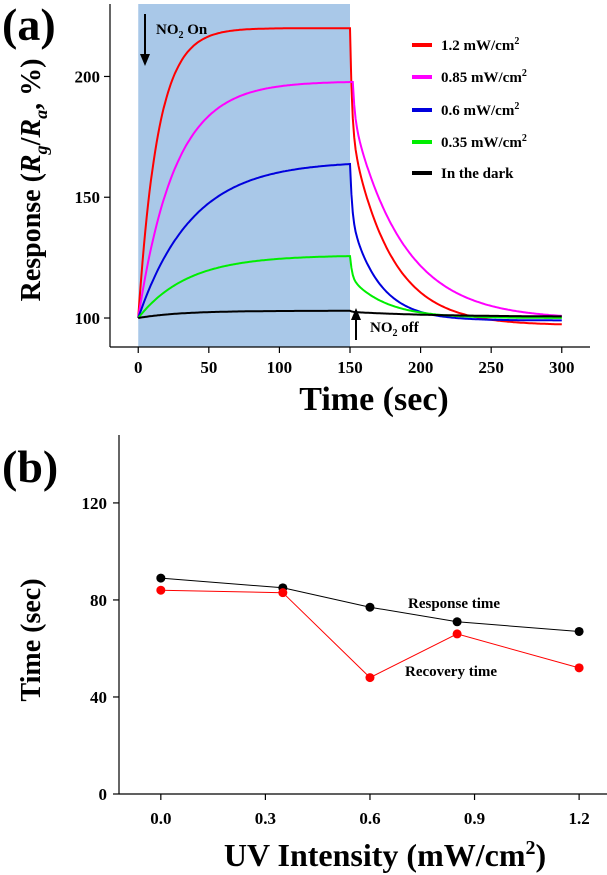  Describe the element at coordinates (31, 639) in the screenshot. I see `b-y-label: Time (sec)` at that location.